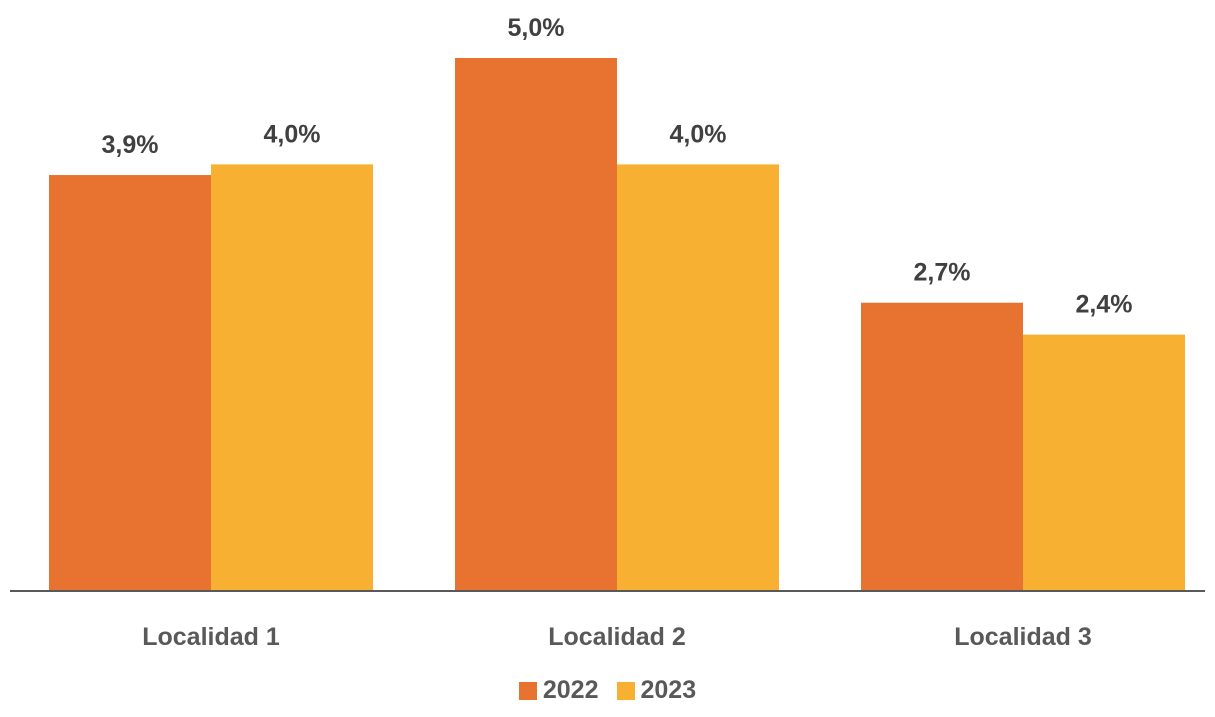  I want to click on category-labels-group: Localidad 1 Localidad 2 Localidad 3, so click(617, 637).